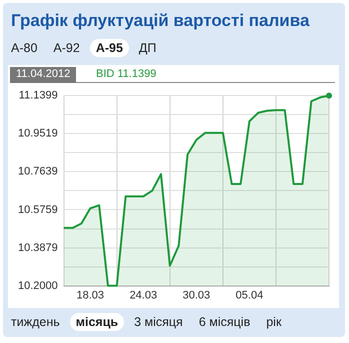  What do you see at coordinates (250, 295) in the screenshot?
I see `x-tick-label: 05.04` at bounding box center [250, 295].